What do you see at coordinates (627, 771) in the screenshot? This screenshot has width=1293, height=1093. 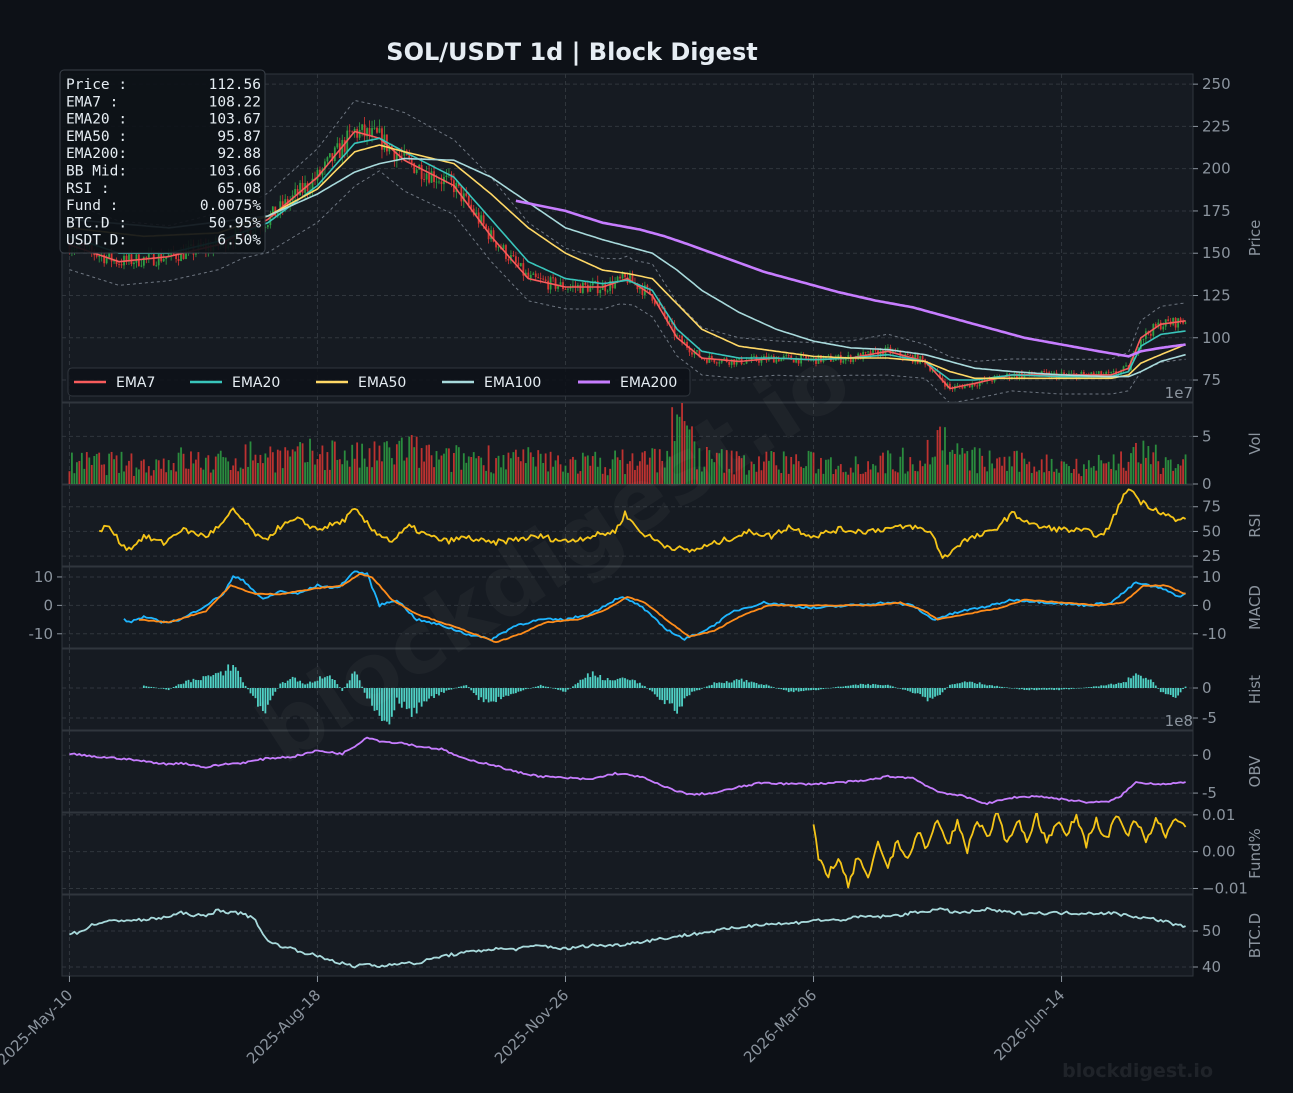 I see `line-obv` at bounding box center [627, 771].